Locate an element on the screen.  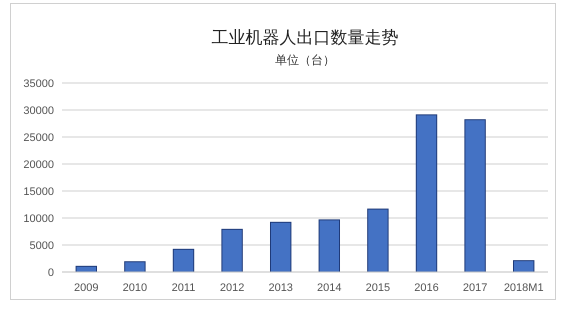
x-tick-label: 2016 is located at coordinates (426, 288).